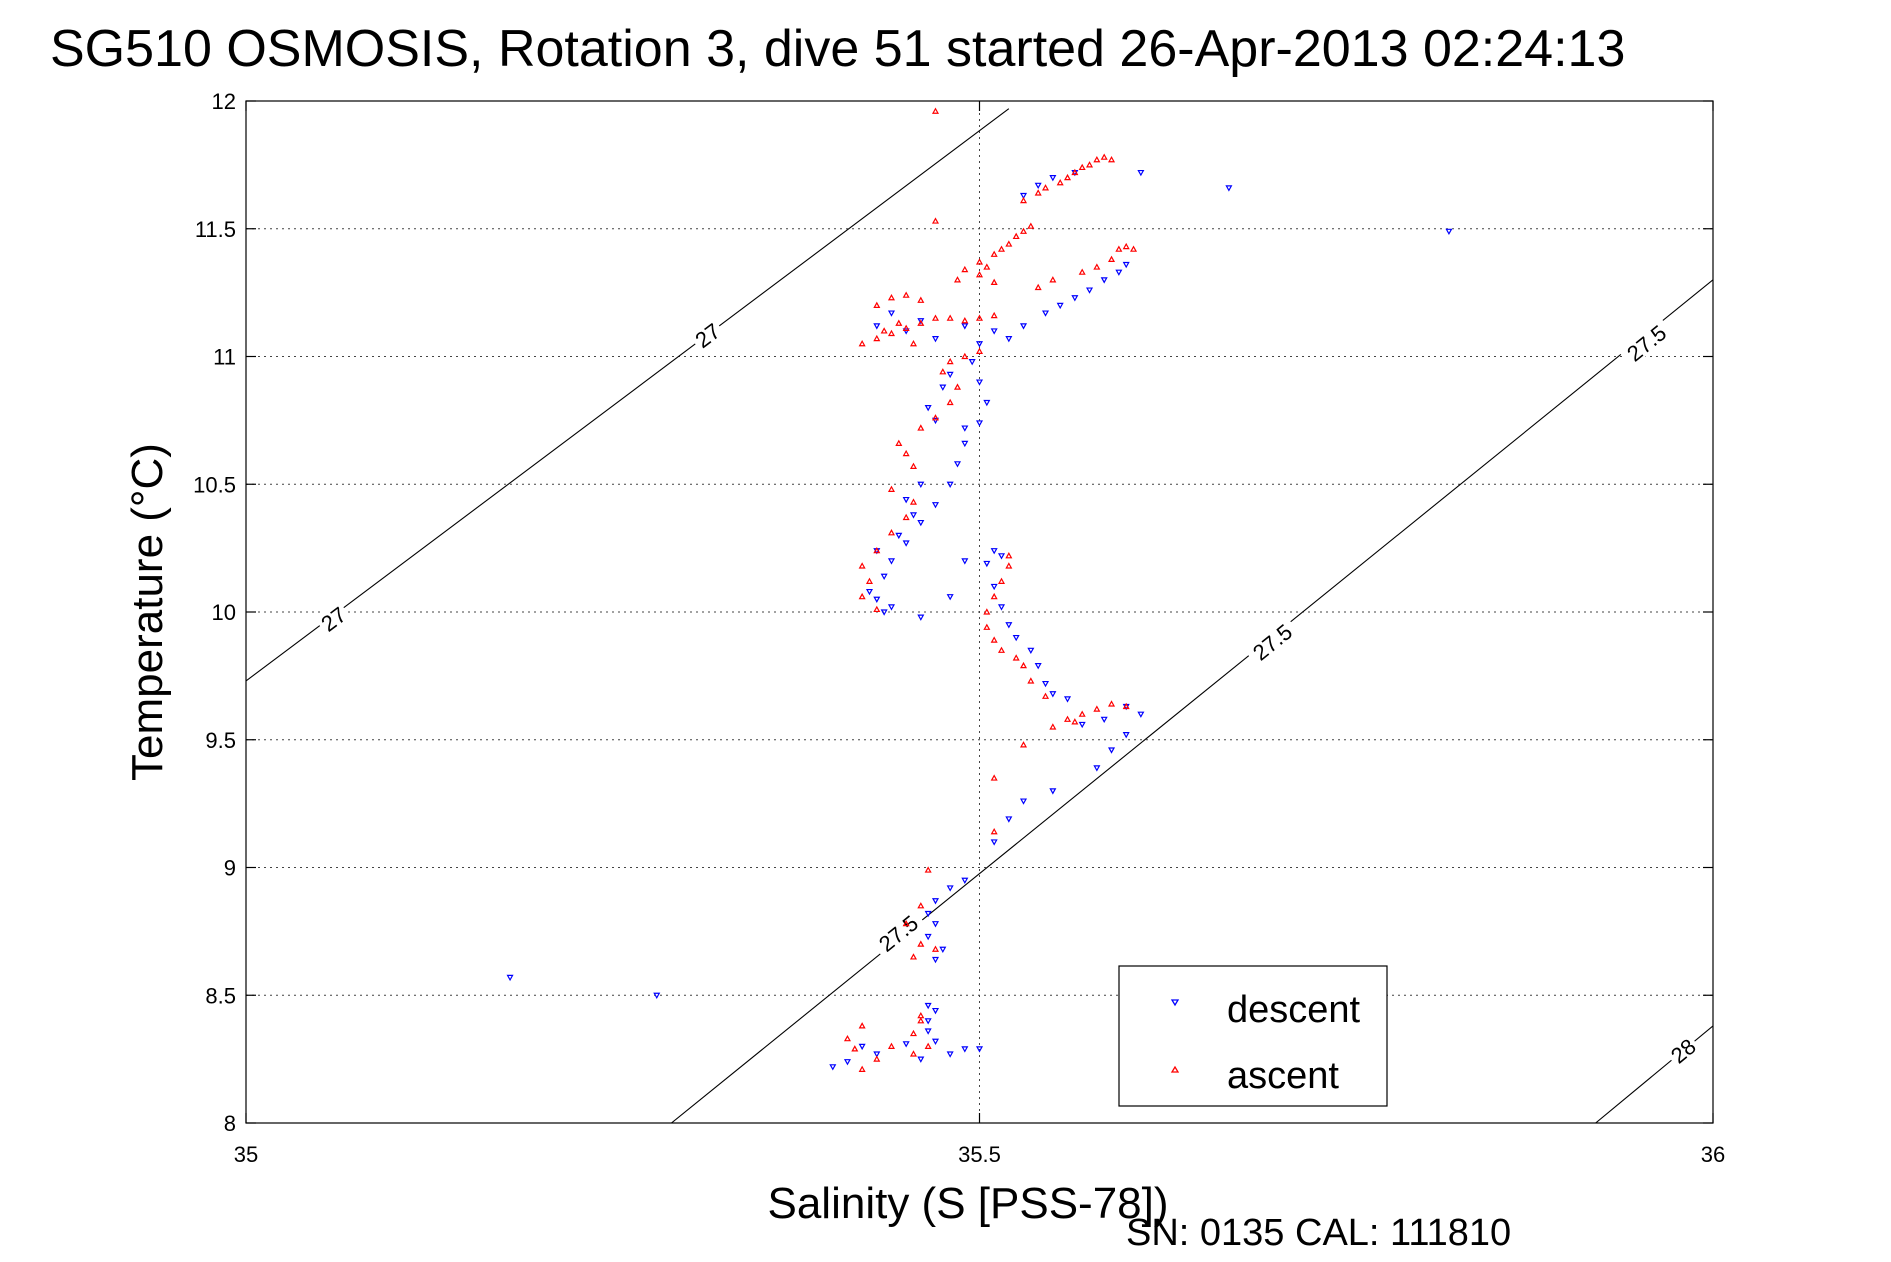  I want to click on y-tick-label: 10.5, so click(214, 484).